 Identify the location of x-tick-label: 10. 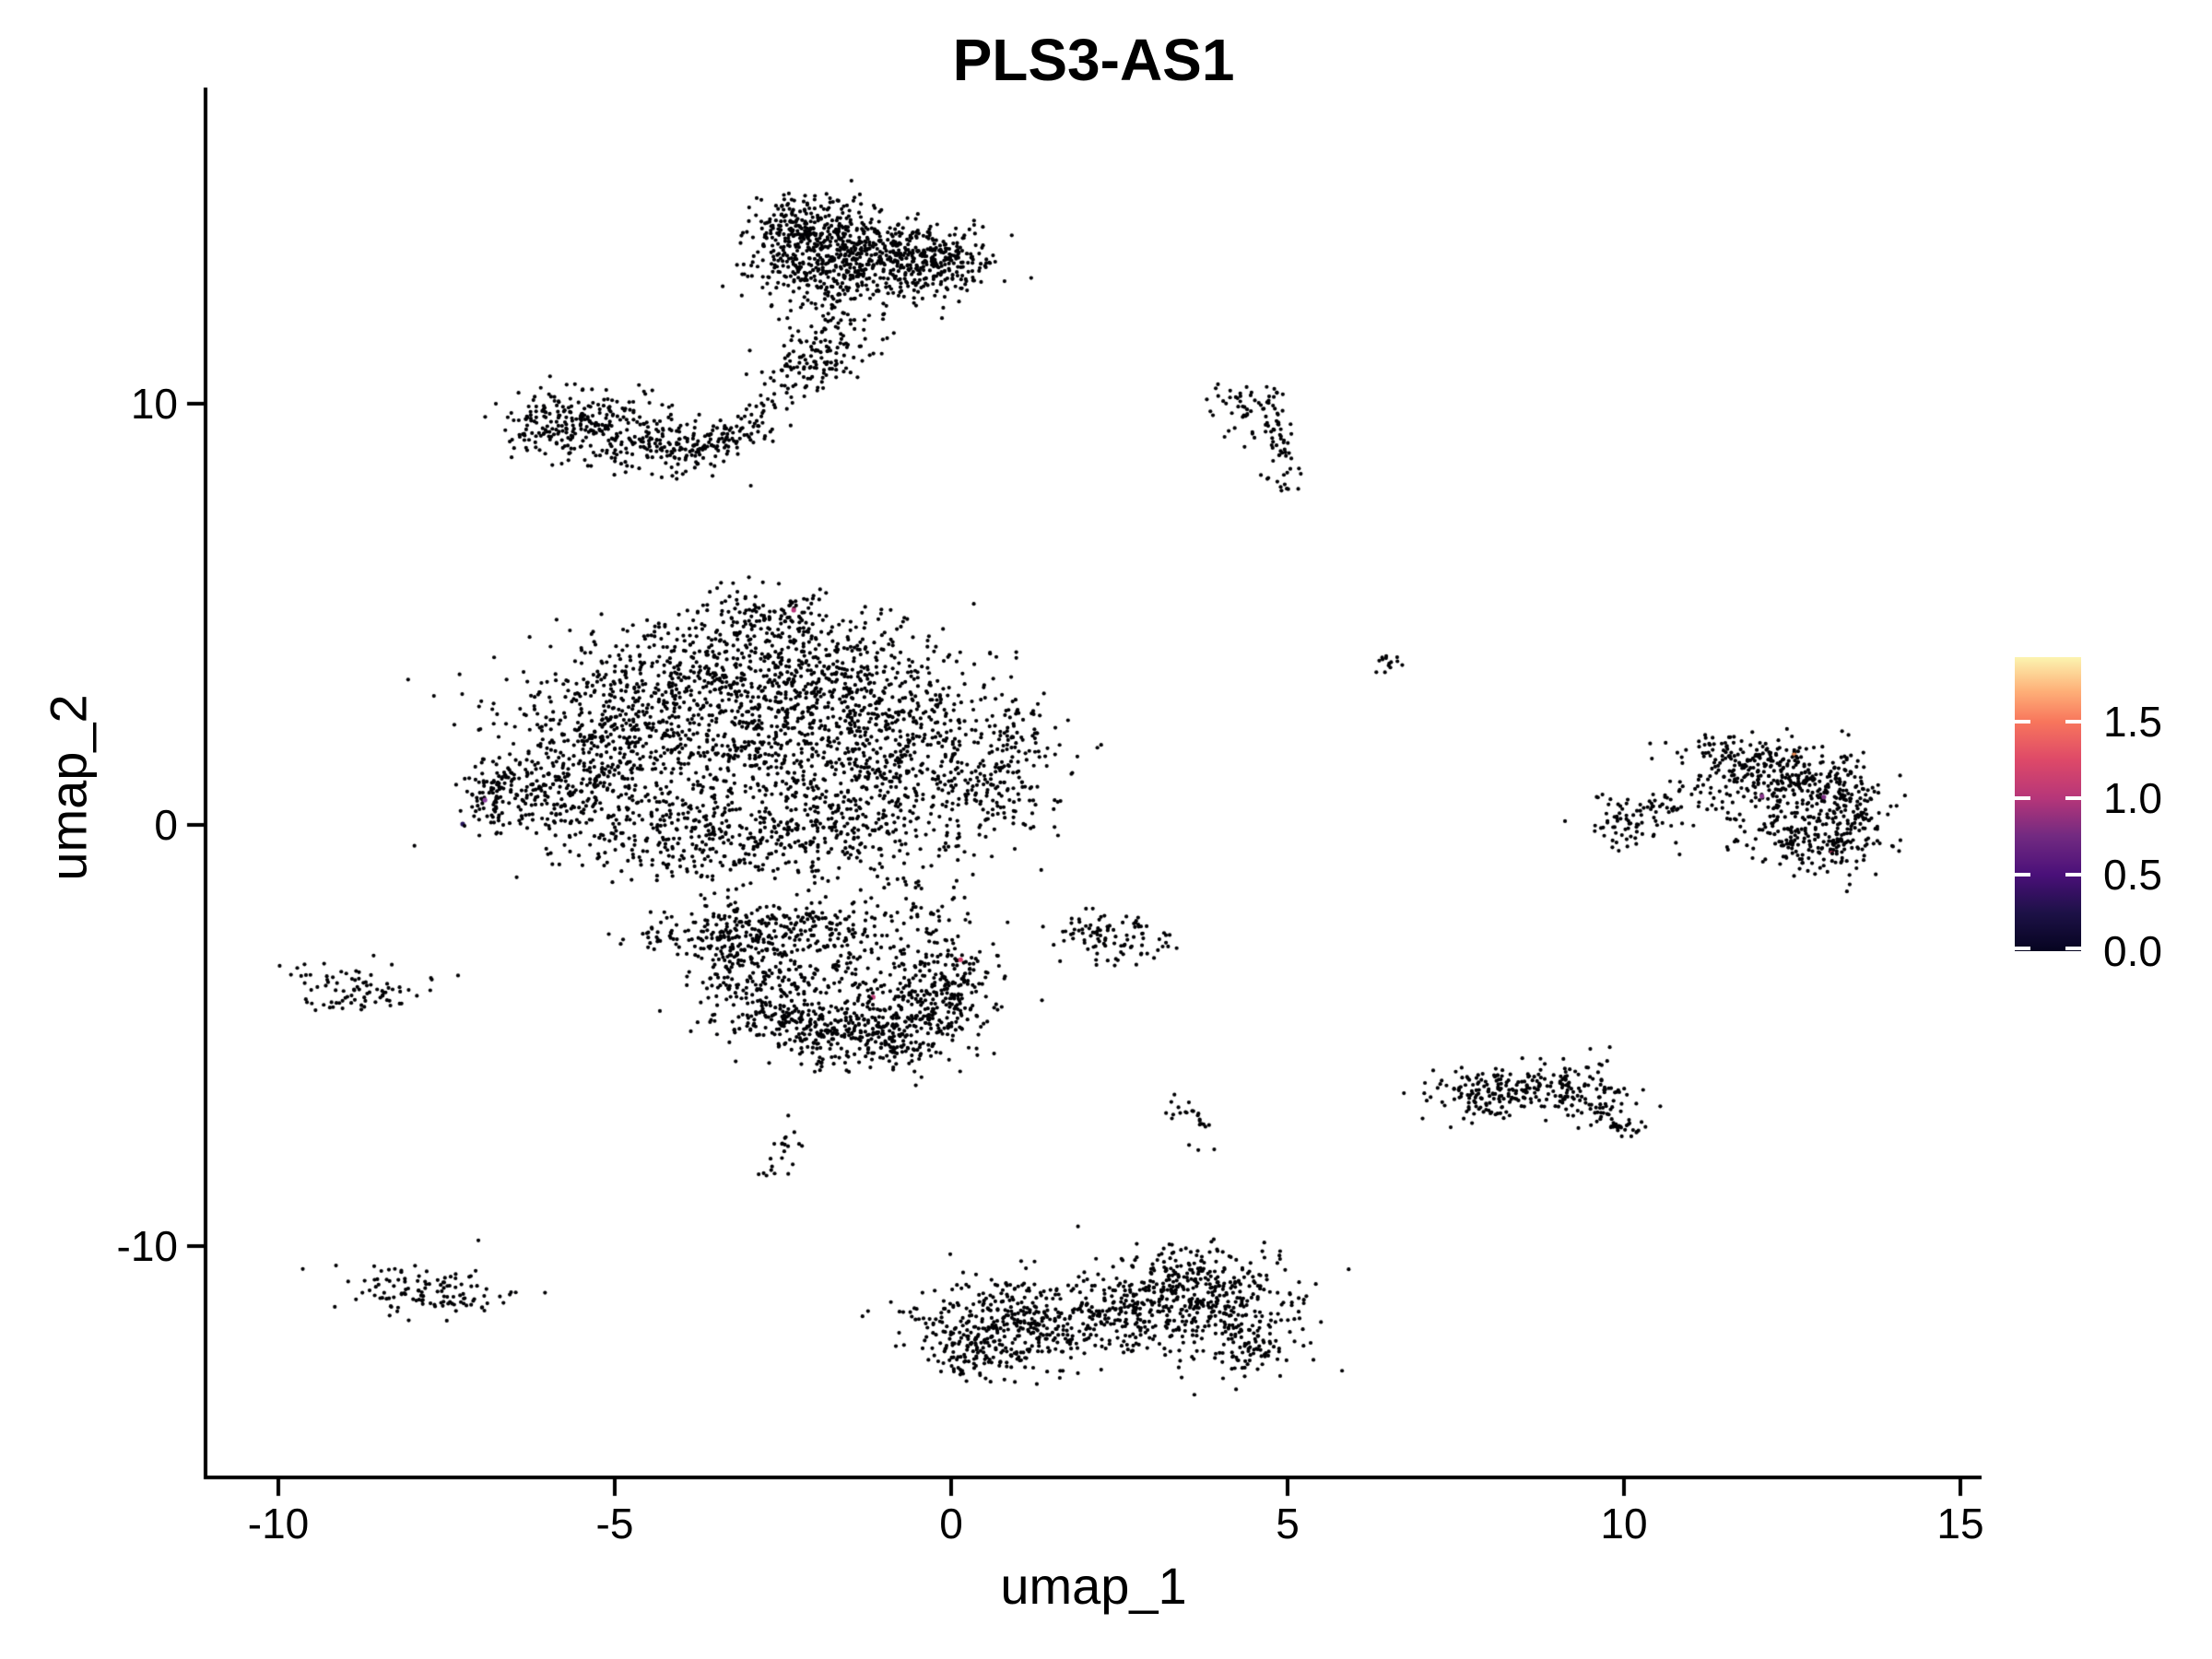
(1624, 1523).